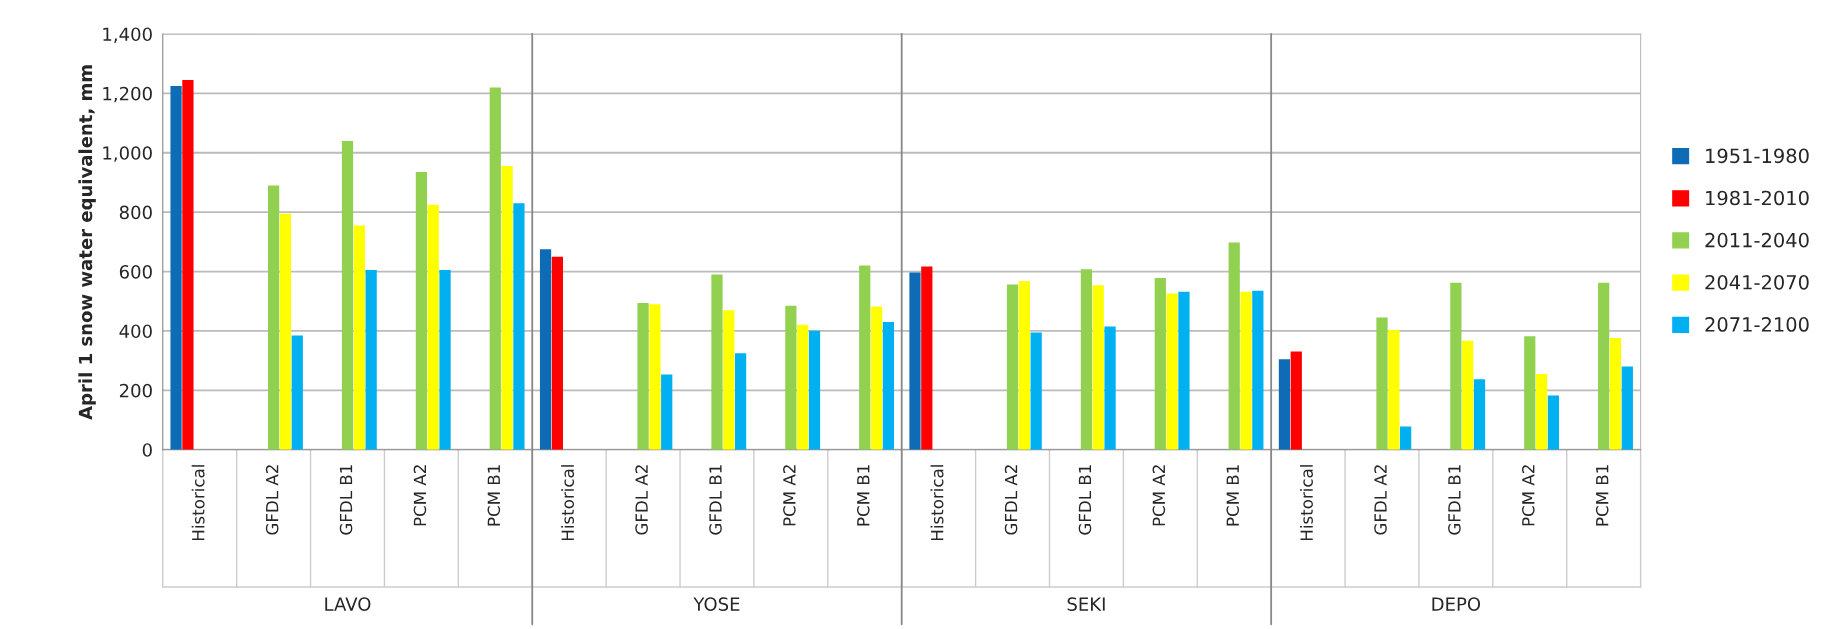 This screenshot has height=629, width=1829. What do you see at coordinates (1757, 156) in the screenshot?
I see `legend-label: 1951-1980` at bounding box center [1757, 156].